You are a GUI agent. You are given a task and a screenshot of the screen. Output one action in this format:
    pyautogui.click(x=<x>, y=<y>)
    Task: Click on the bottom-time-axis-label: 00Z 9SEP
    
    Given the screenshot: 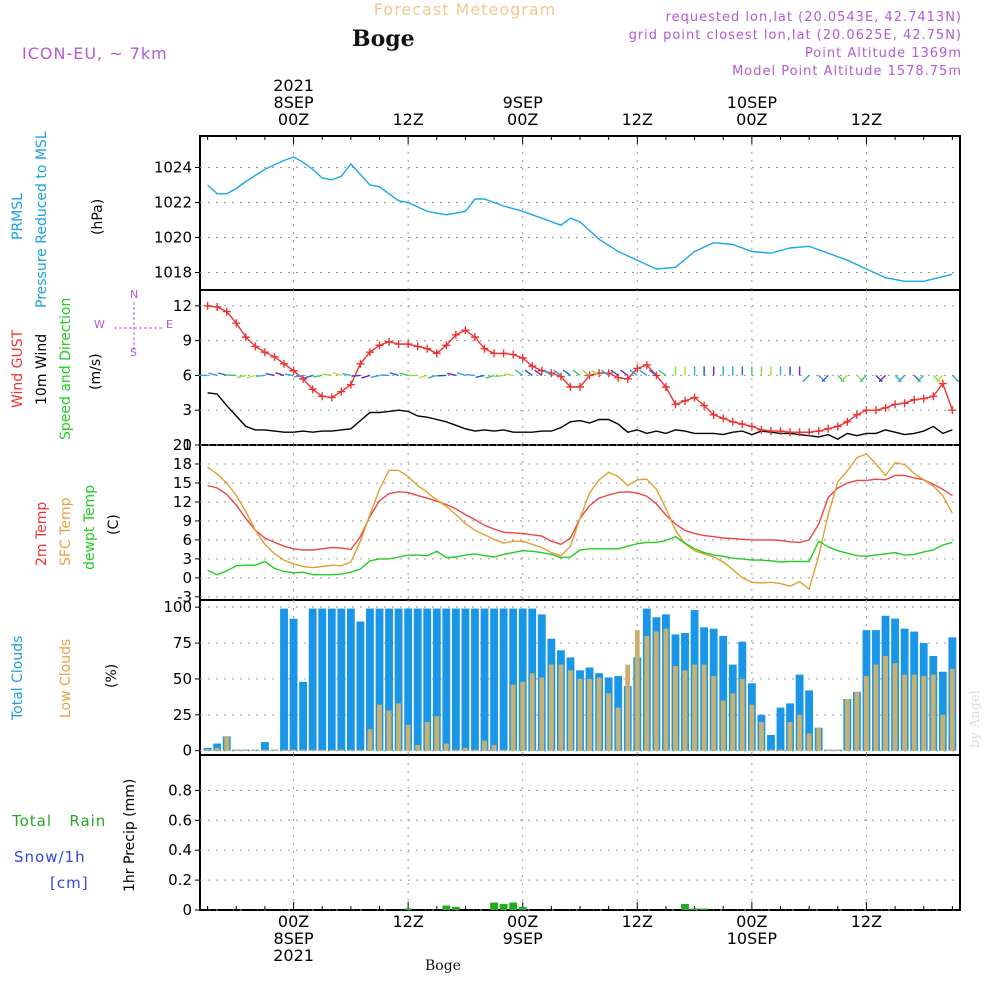 What is the action you would take?
    pyautogui.click(x=523, y=938)
    